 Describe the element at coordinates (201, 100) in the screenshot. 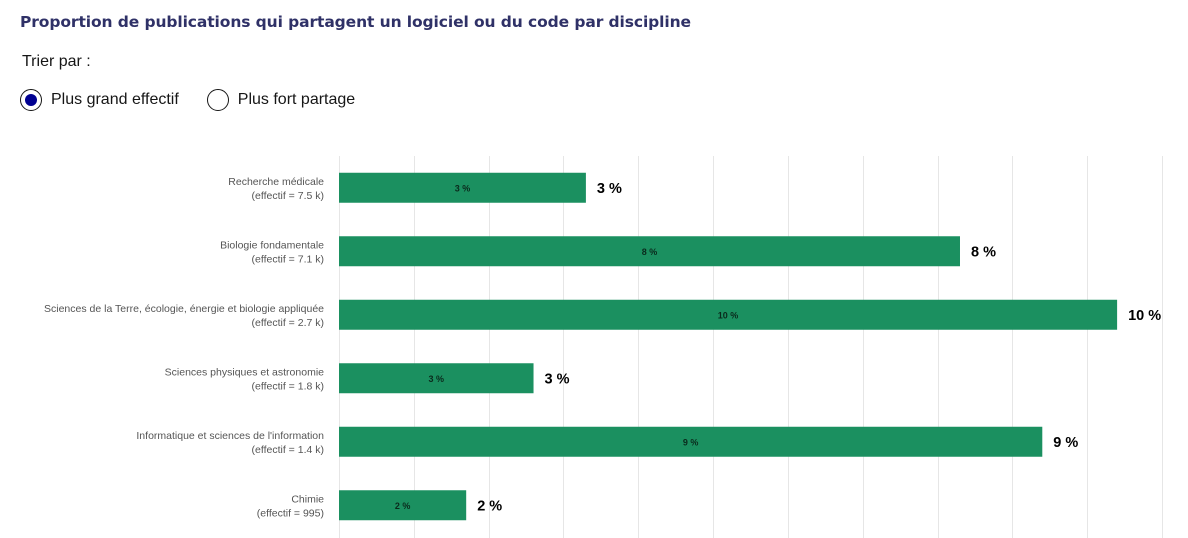

I see `sort-radio-group: Plus grand effectif Plus fort partage` at that location.